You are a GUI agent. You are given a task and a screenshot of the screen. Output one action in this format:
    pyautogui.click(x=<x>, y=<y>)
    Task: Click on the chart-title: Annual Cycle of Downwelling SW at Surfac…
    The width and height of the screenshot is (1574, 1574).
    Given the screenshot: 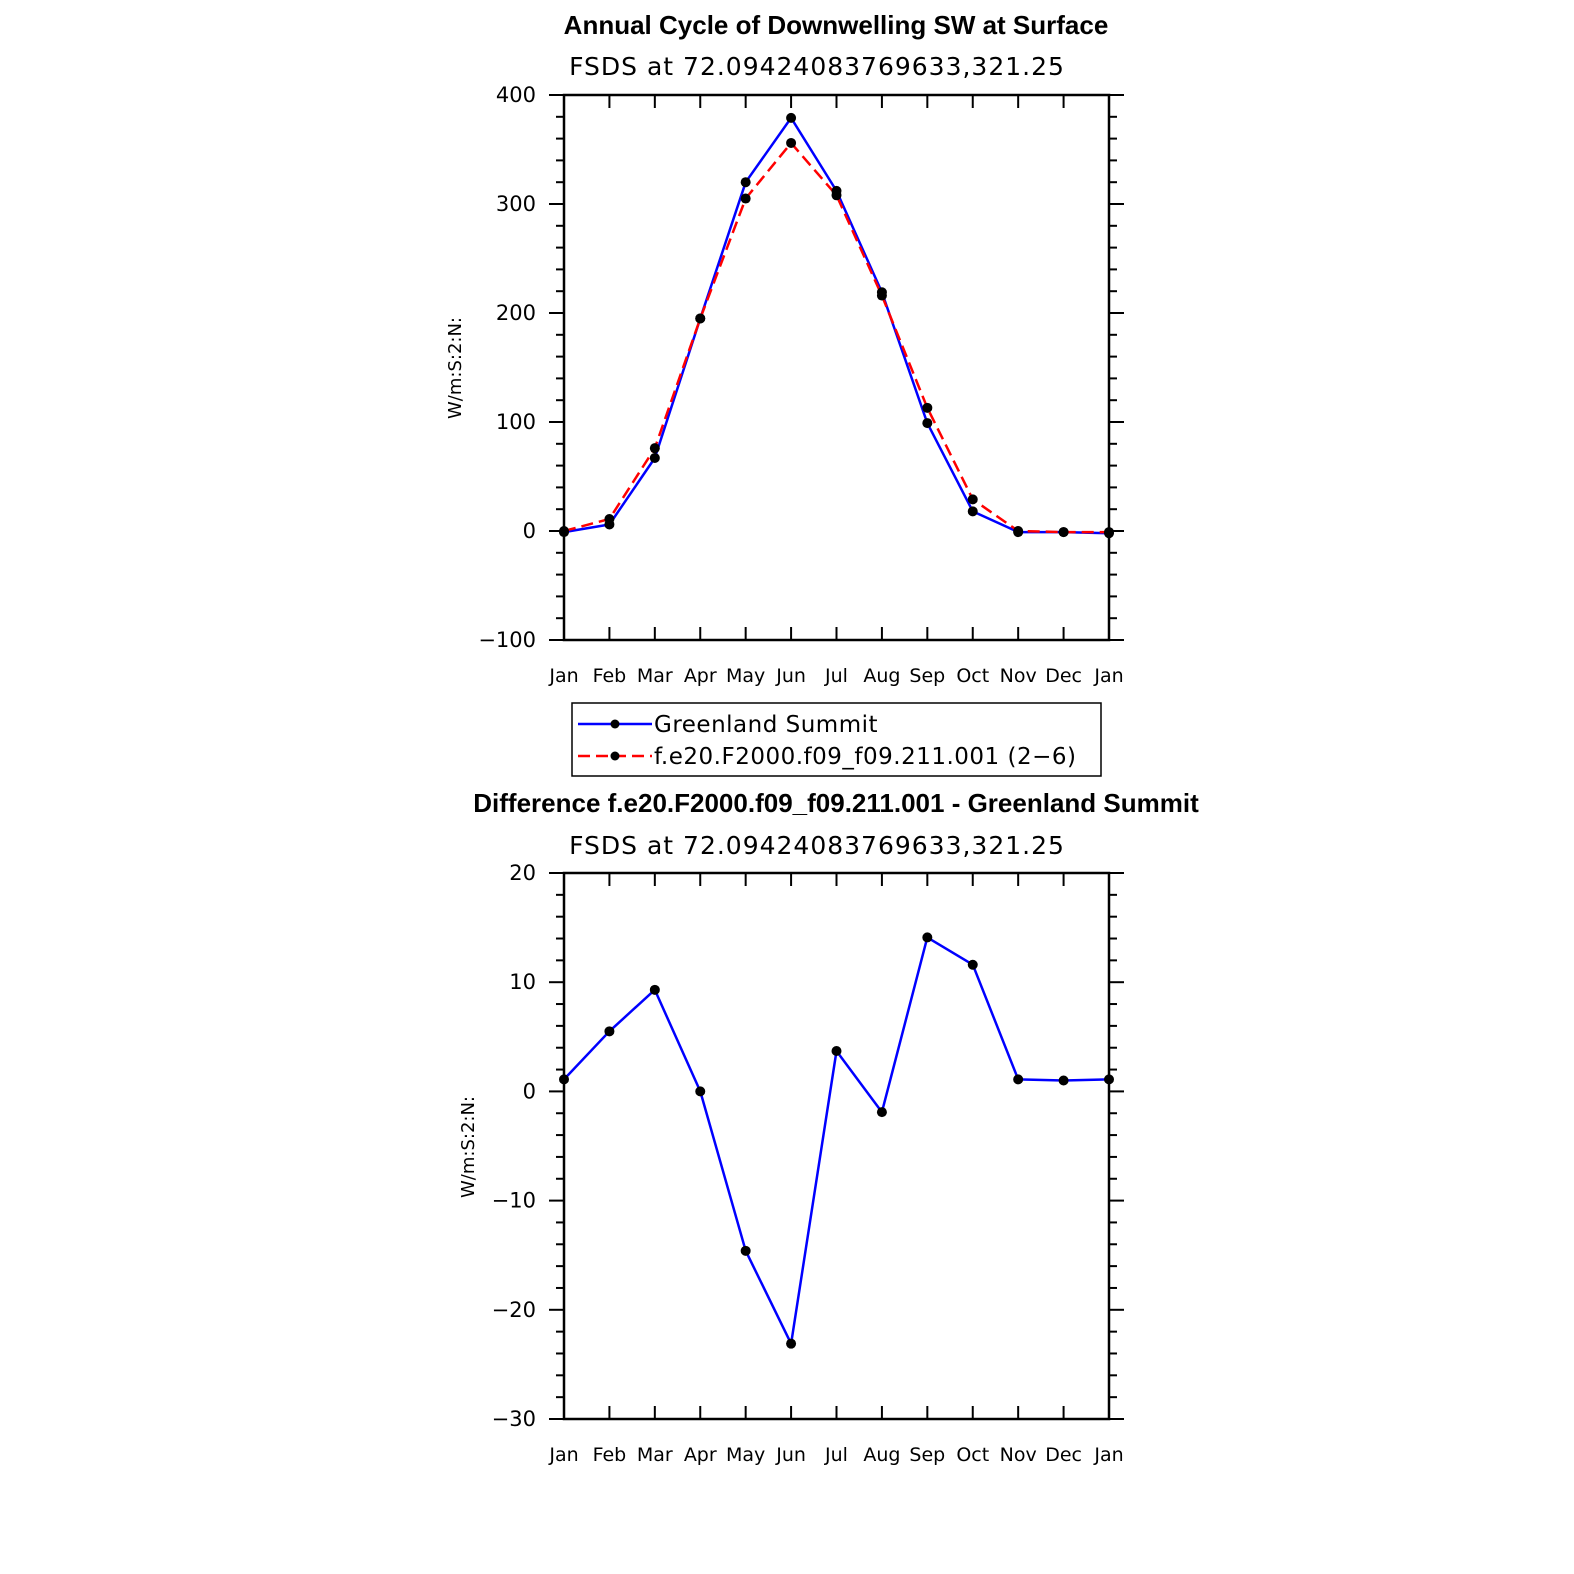 What is the action you would take?
    pyautogui.click(x=836, y=25)
    